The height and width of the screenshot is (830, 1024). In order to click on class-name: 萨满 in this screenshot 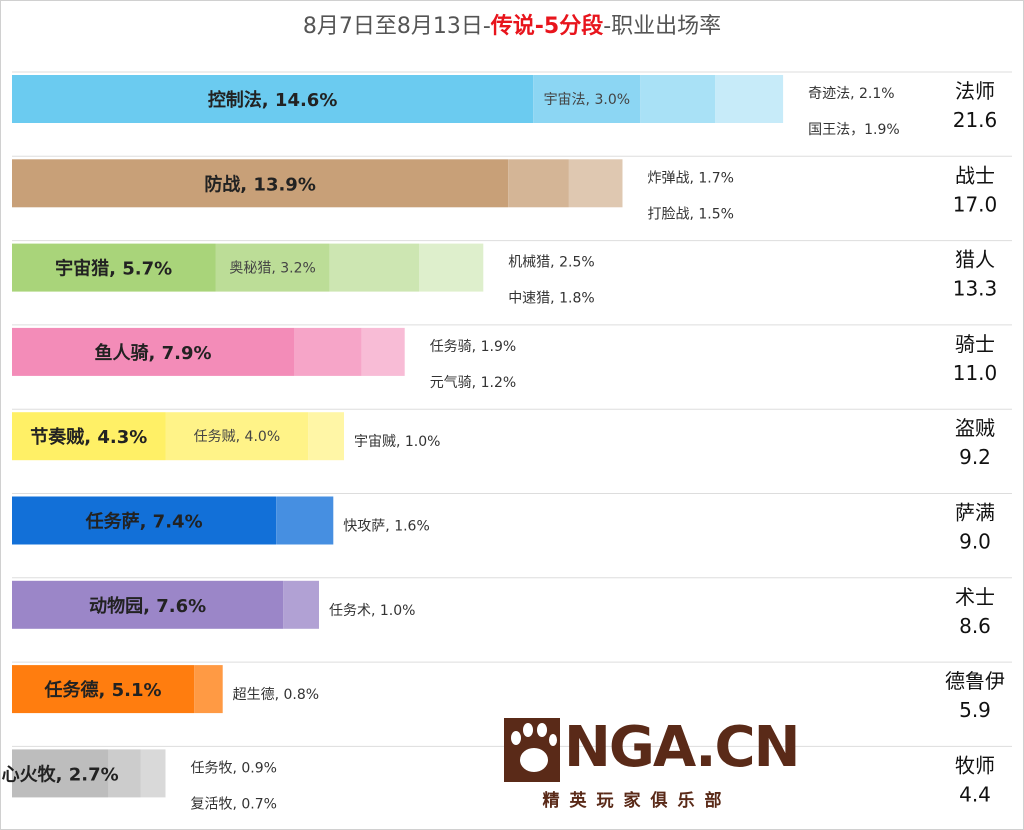, I will do `click(975, 513)`.